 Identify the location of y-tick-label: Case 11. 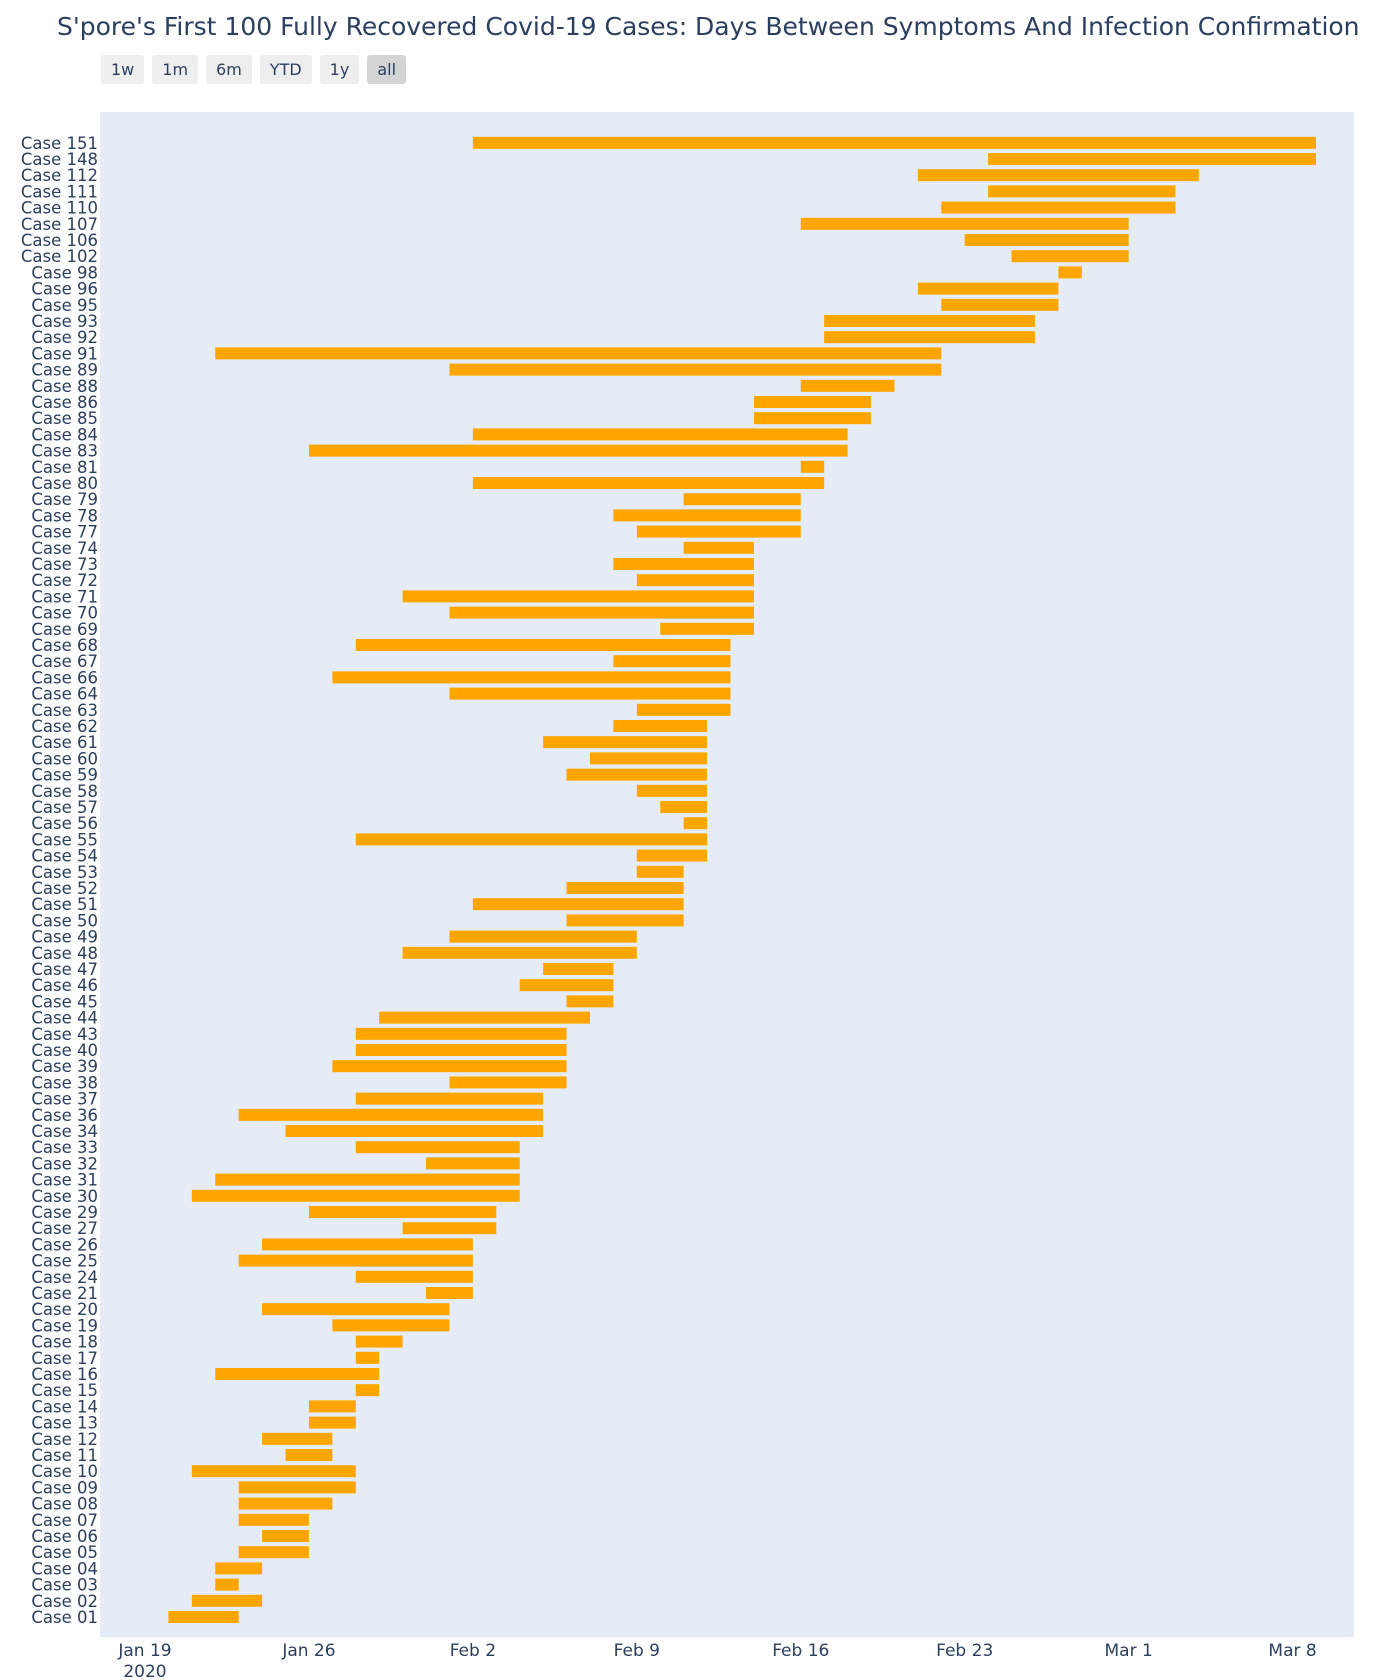
(64, 1455).